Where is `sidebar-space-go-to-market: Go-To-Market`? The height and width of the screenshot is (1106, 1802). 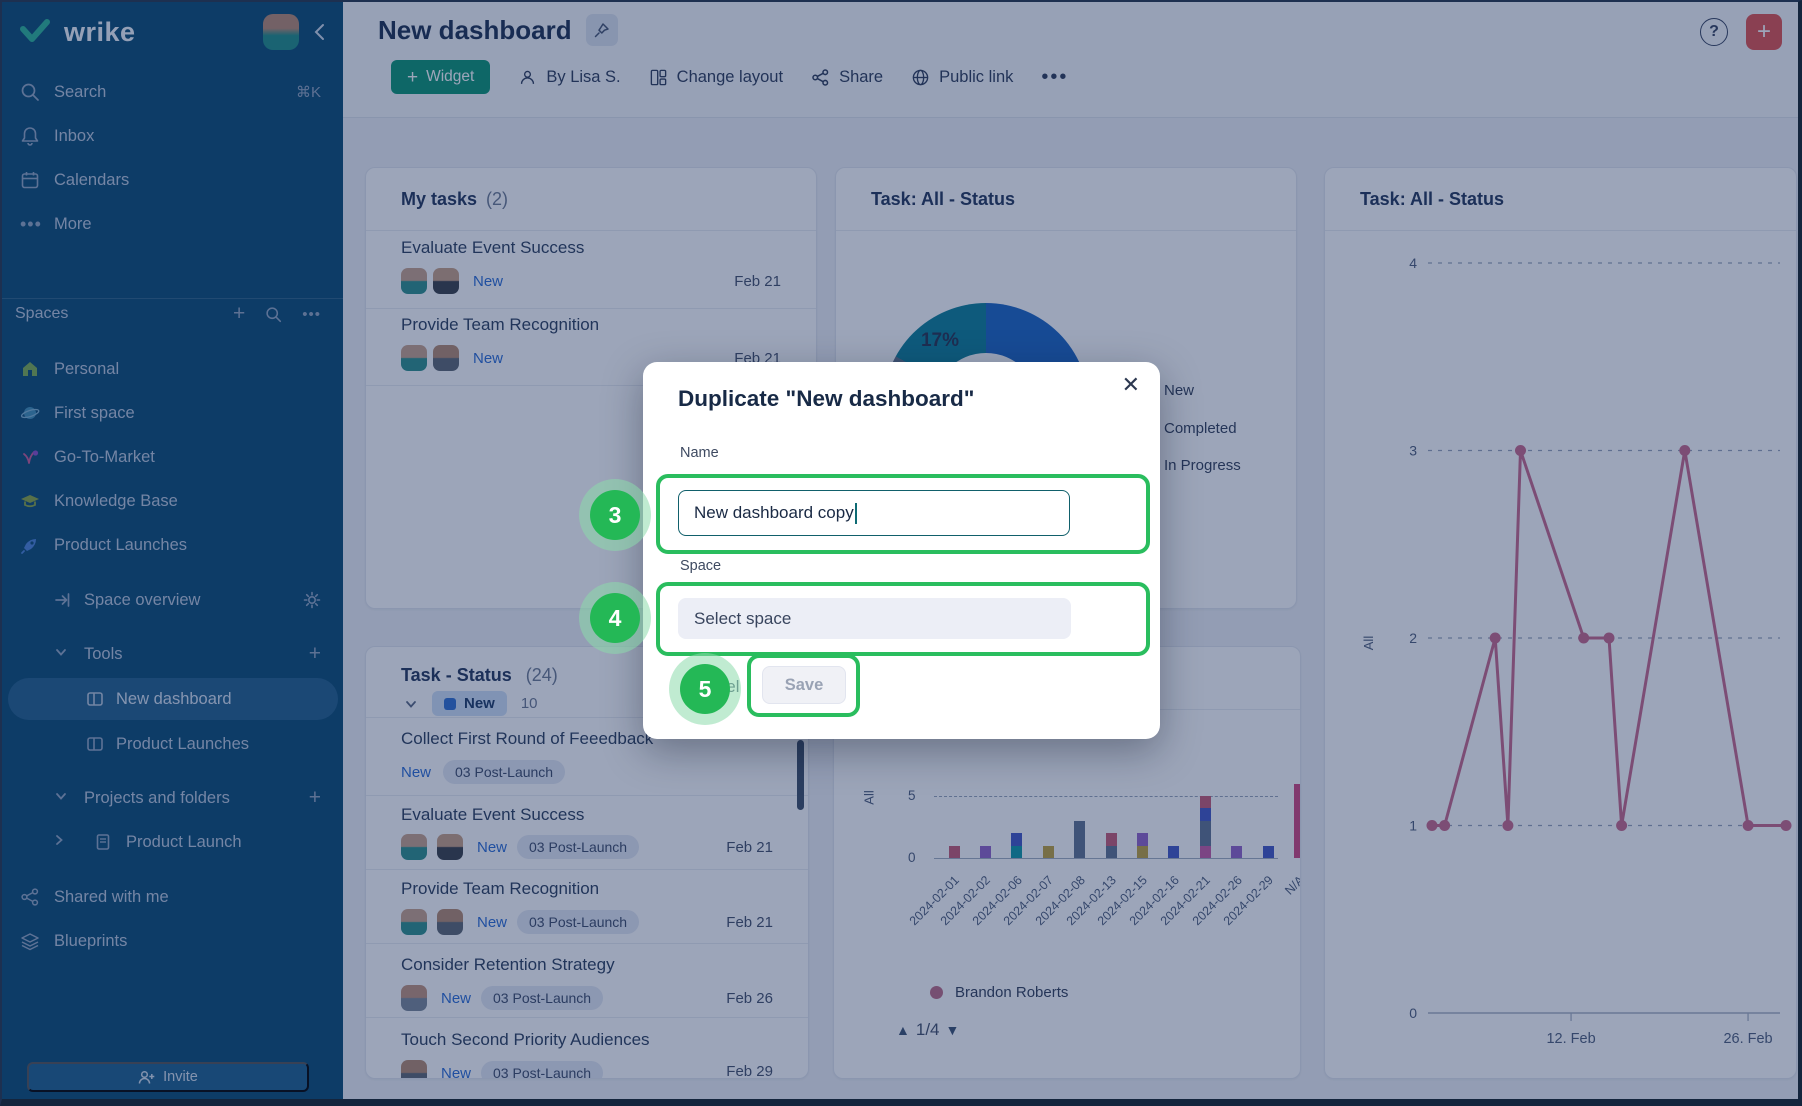
sidebar-space-go-to-market: Go-To-Market is located at coordinates (172, 457).